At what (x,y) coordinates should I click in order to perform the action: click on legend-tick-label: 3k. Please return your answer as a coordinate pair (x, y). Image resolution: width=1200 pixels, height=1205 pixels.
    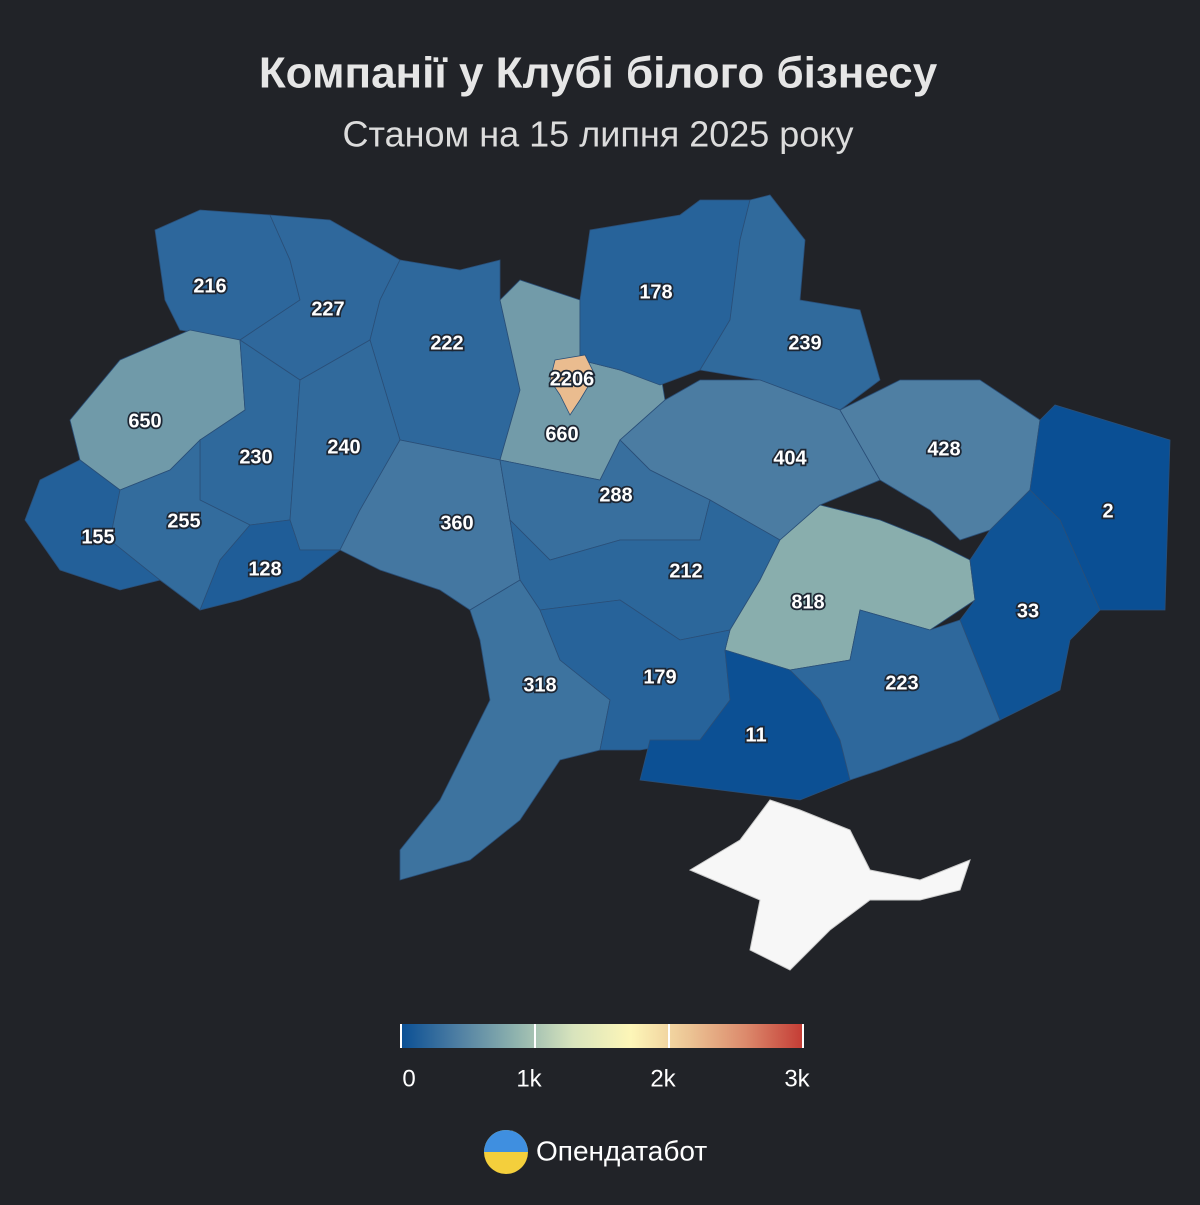
    Looking at the image, I should click on (797, 1078).